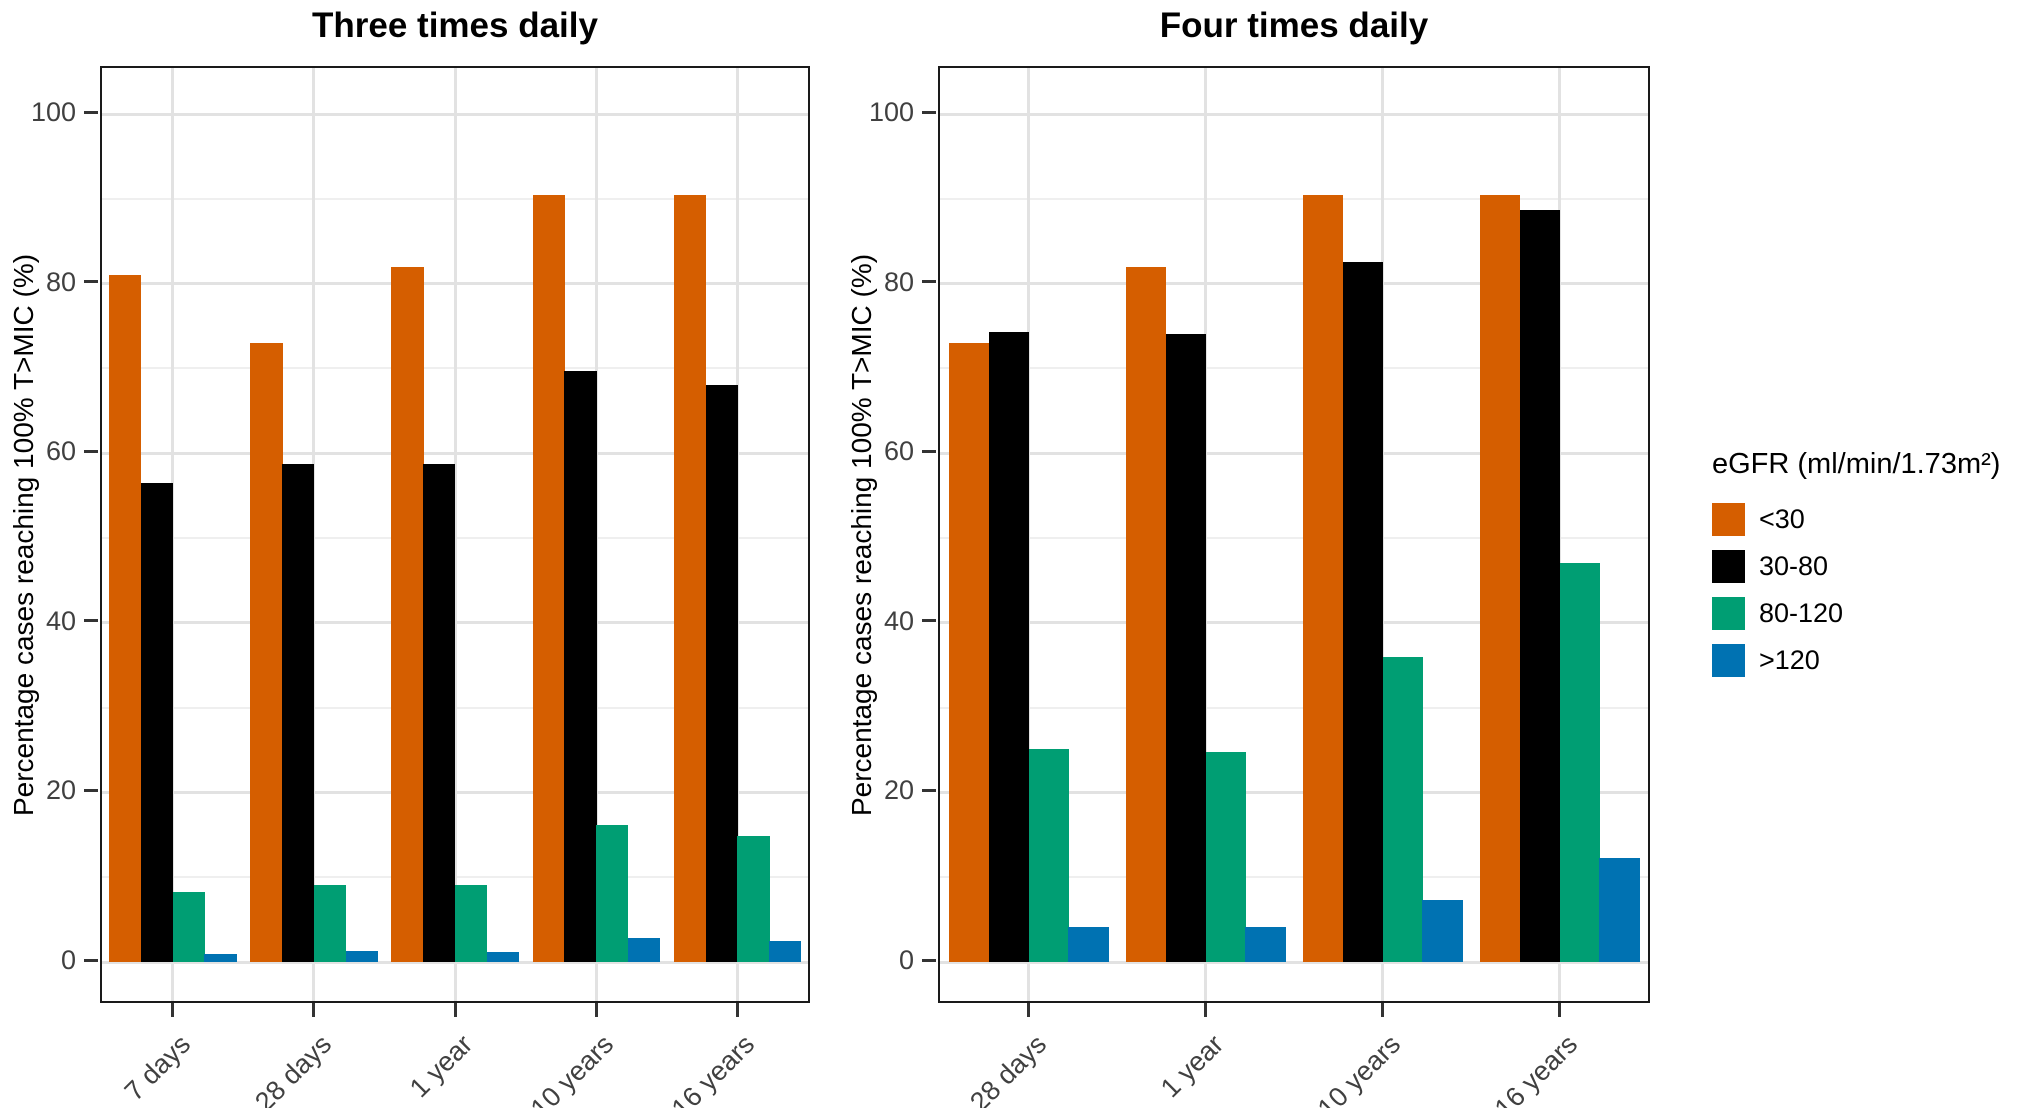 Image resolution: width=2030 pixels, height=1108 pixels. Describe the element at coordinates (1856, 566) in the screenshot. I see `legend-entry: 30-80` at that location.